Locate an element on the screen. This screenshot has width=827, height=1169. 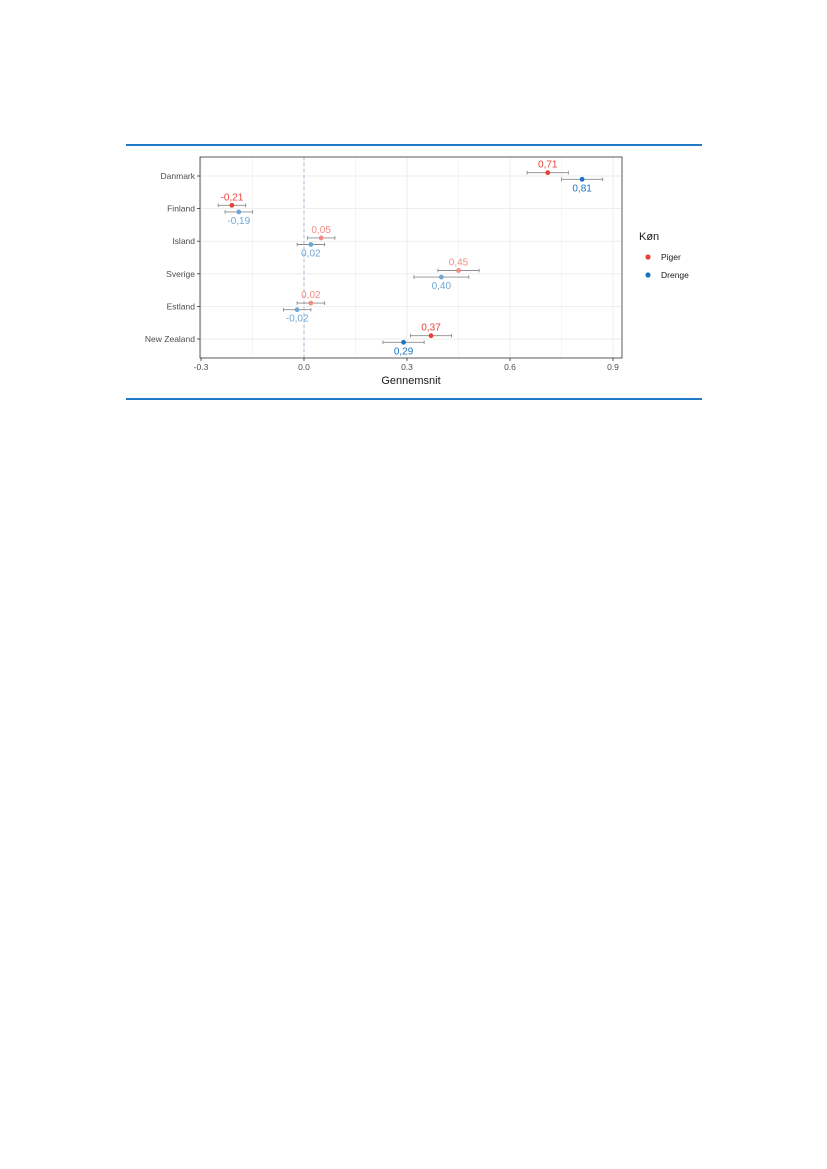
data-label: 0,81 is located at coordinates (582, 188).